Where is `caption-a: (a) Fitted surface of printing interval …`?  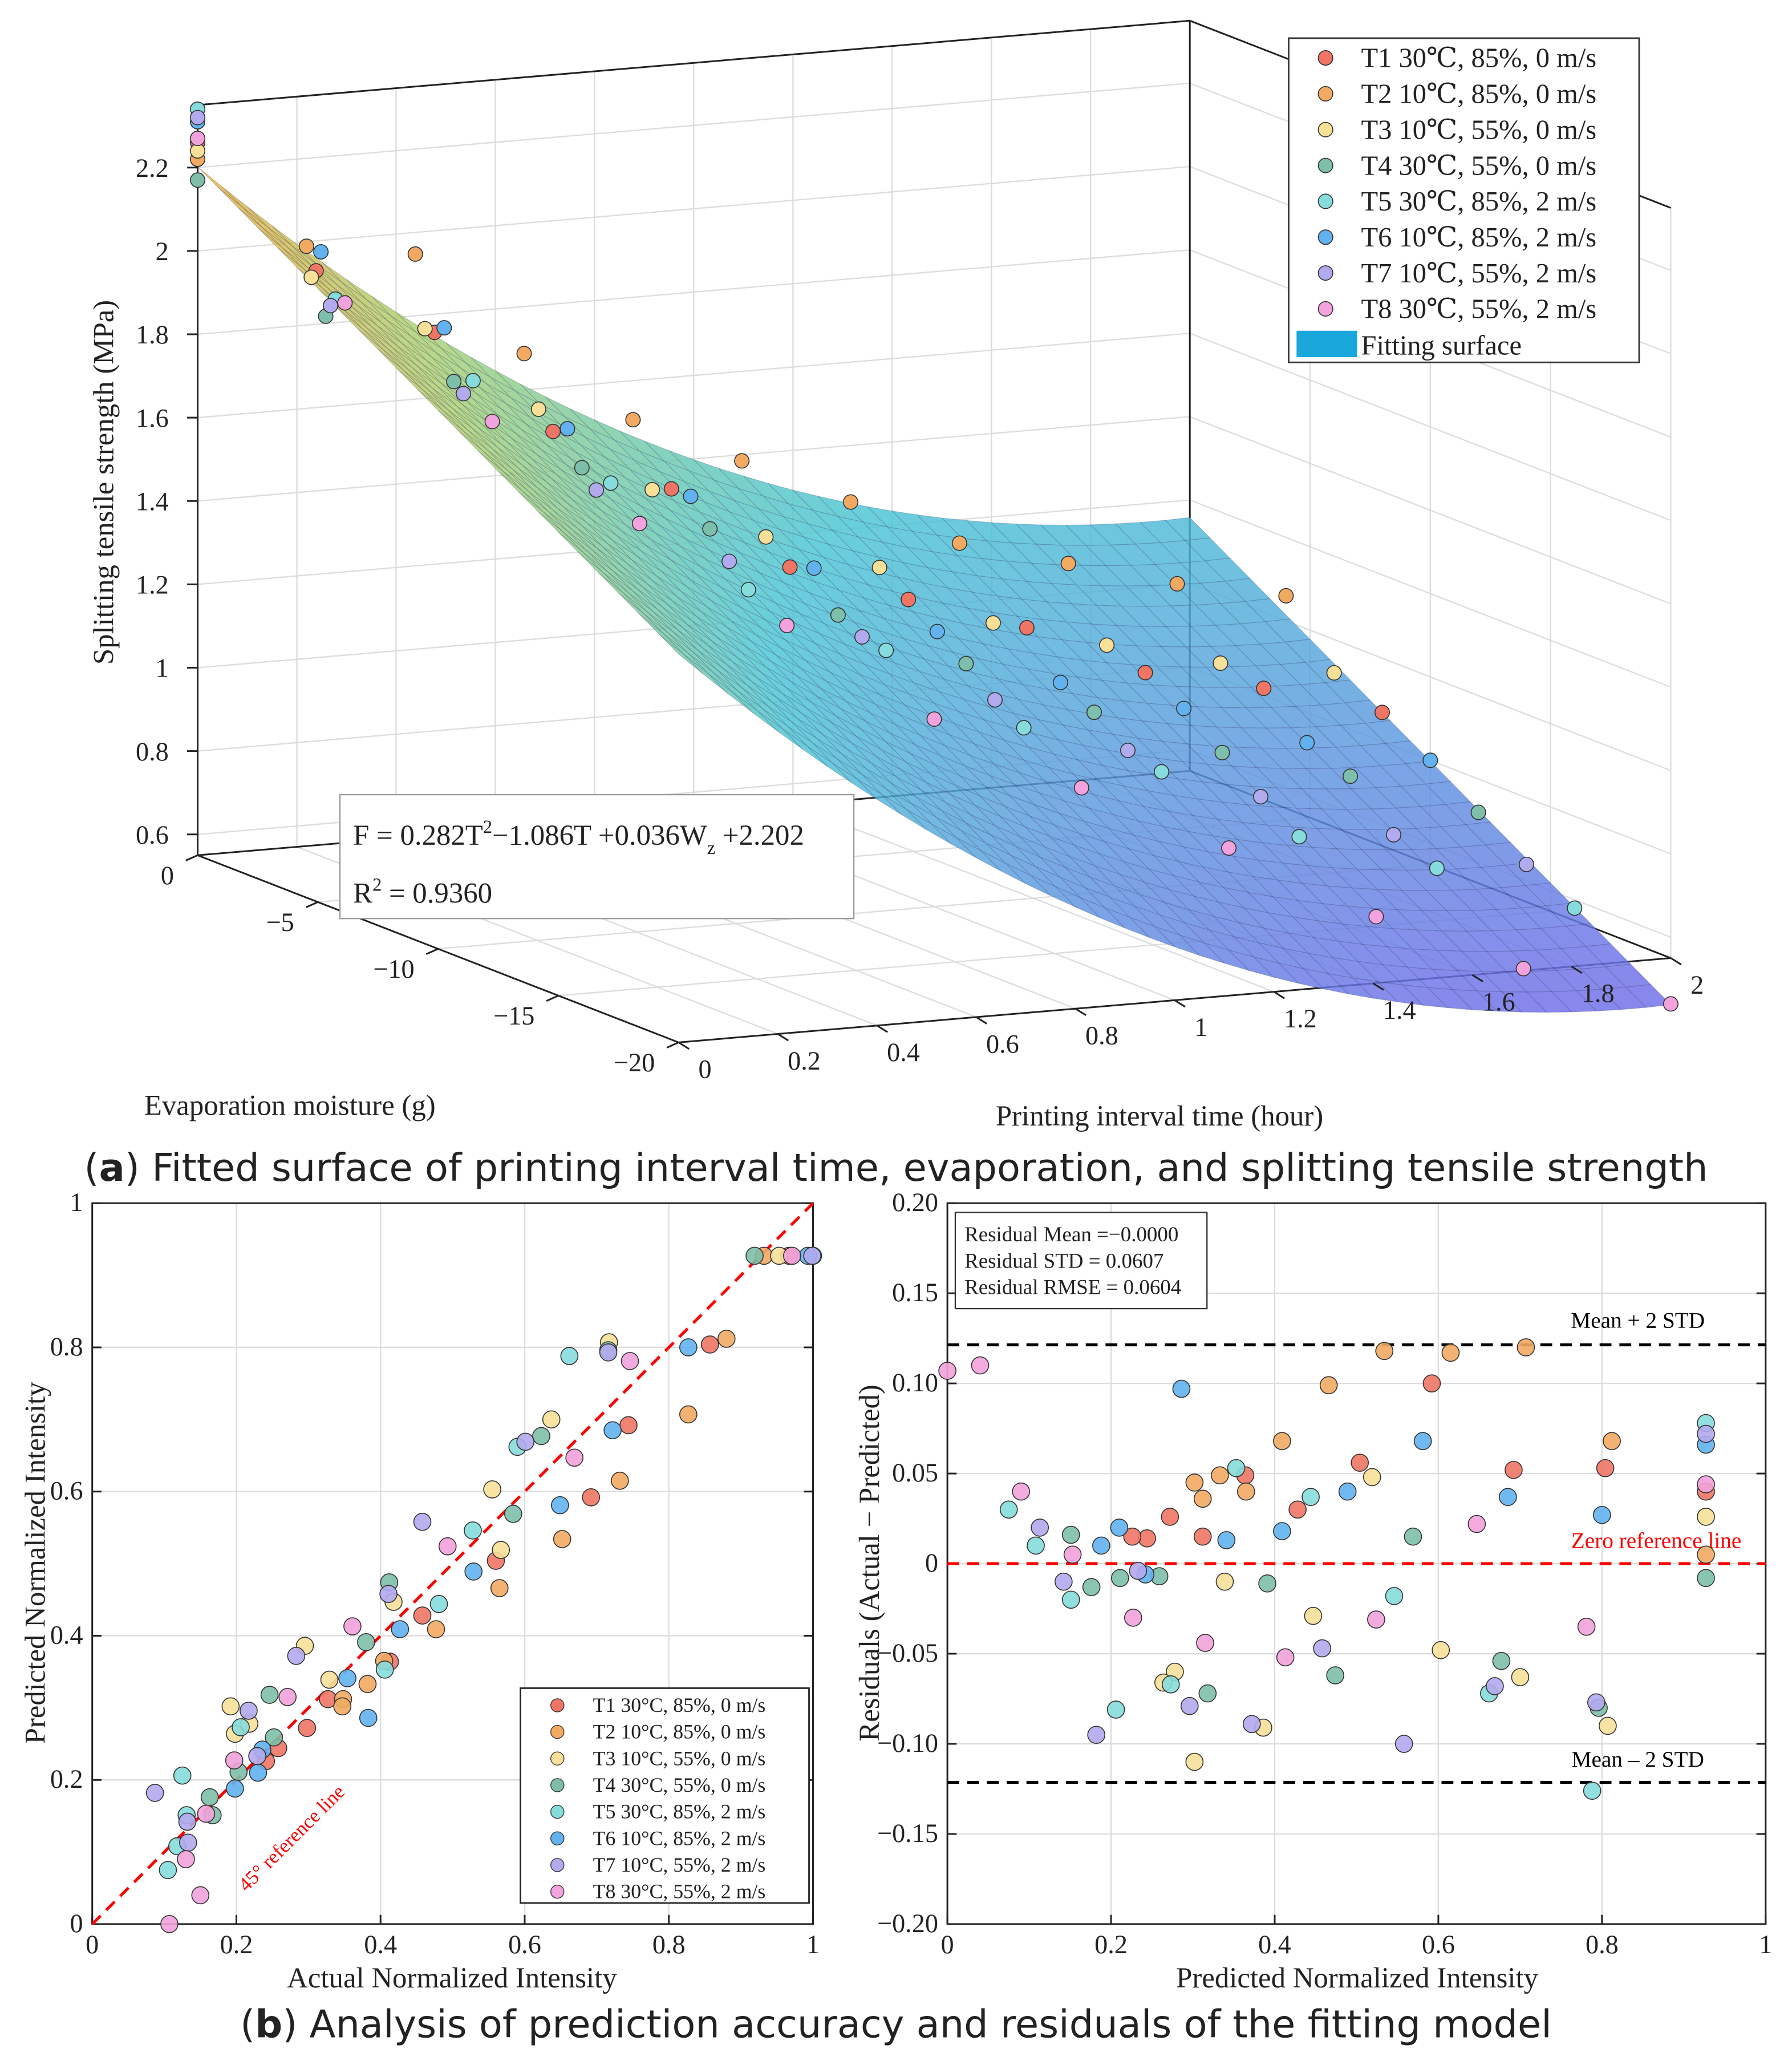
caption-a: (a) Fitted surface of printing interval … is located at coordinates (896, 1167).